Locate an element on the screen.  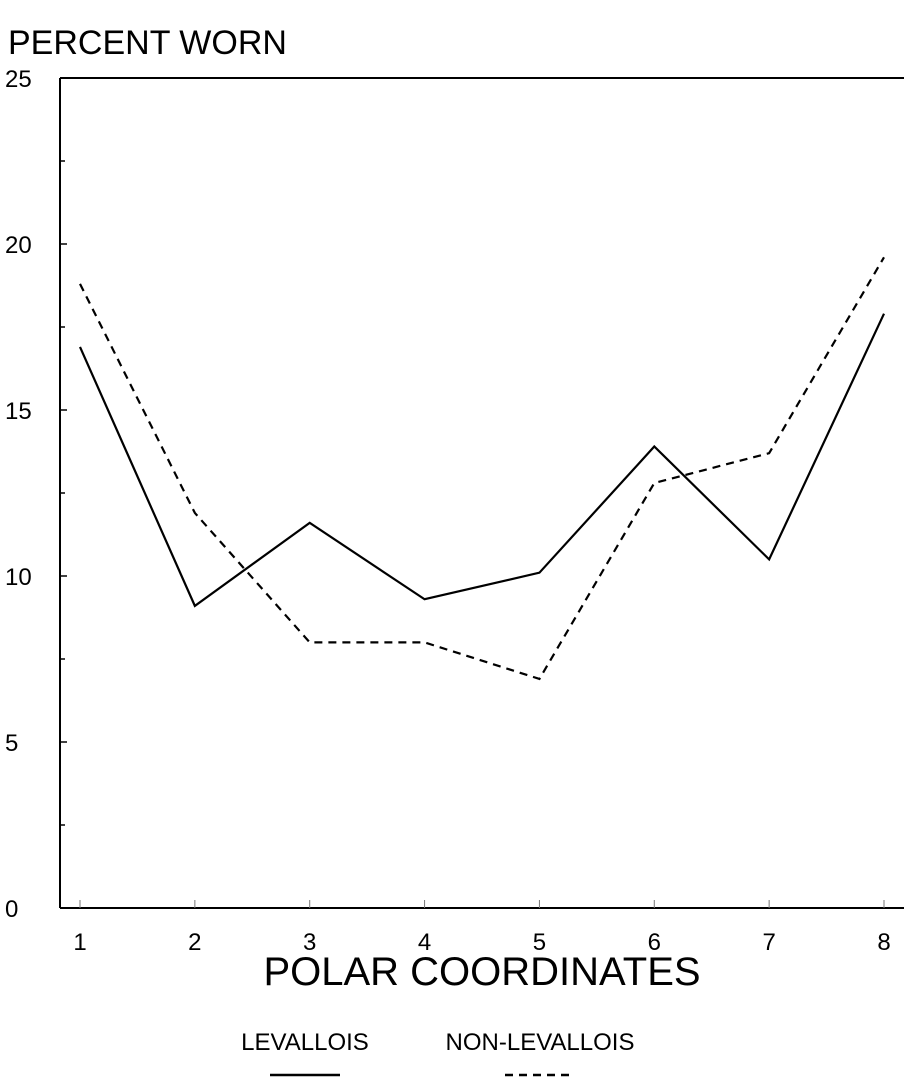
legend-label-2: NON-LEVALLOIS is located at coordinates (540, 1042).